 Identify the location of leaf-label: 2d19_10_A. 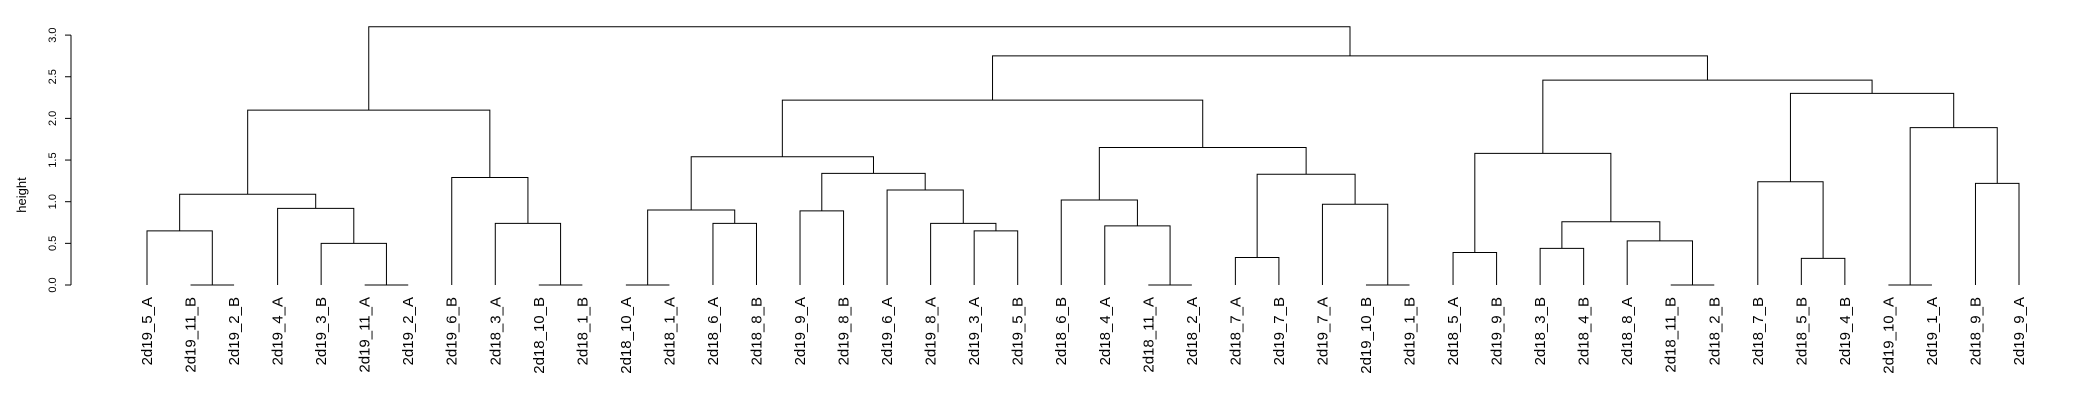
(1888, 335).